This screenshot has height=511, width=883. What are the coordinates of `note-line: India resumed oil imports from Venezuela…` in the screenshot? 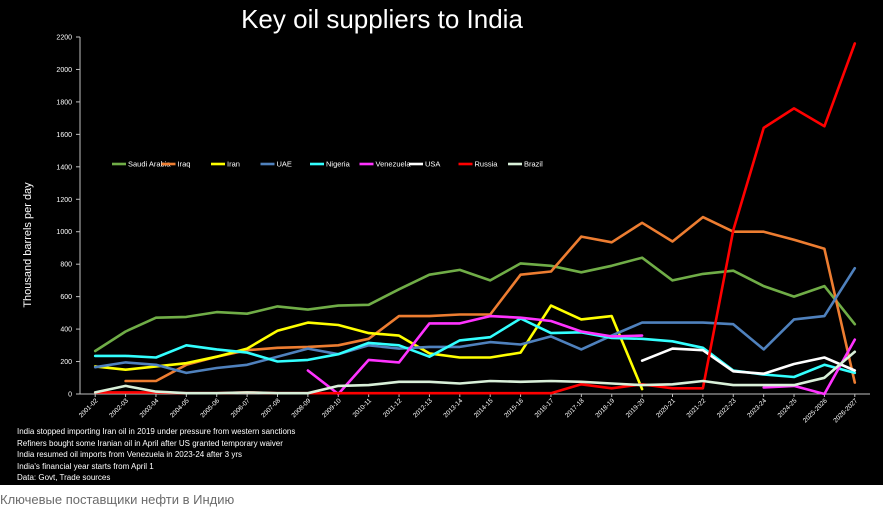 It's located at (130, 454).